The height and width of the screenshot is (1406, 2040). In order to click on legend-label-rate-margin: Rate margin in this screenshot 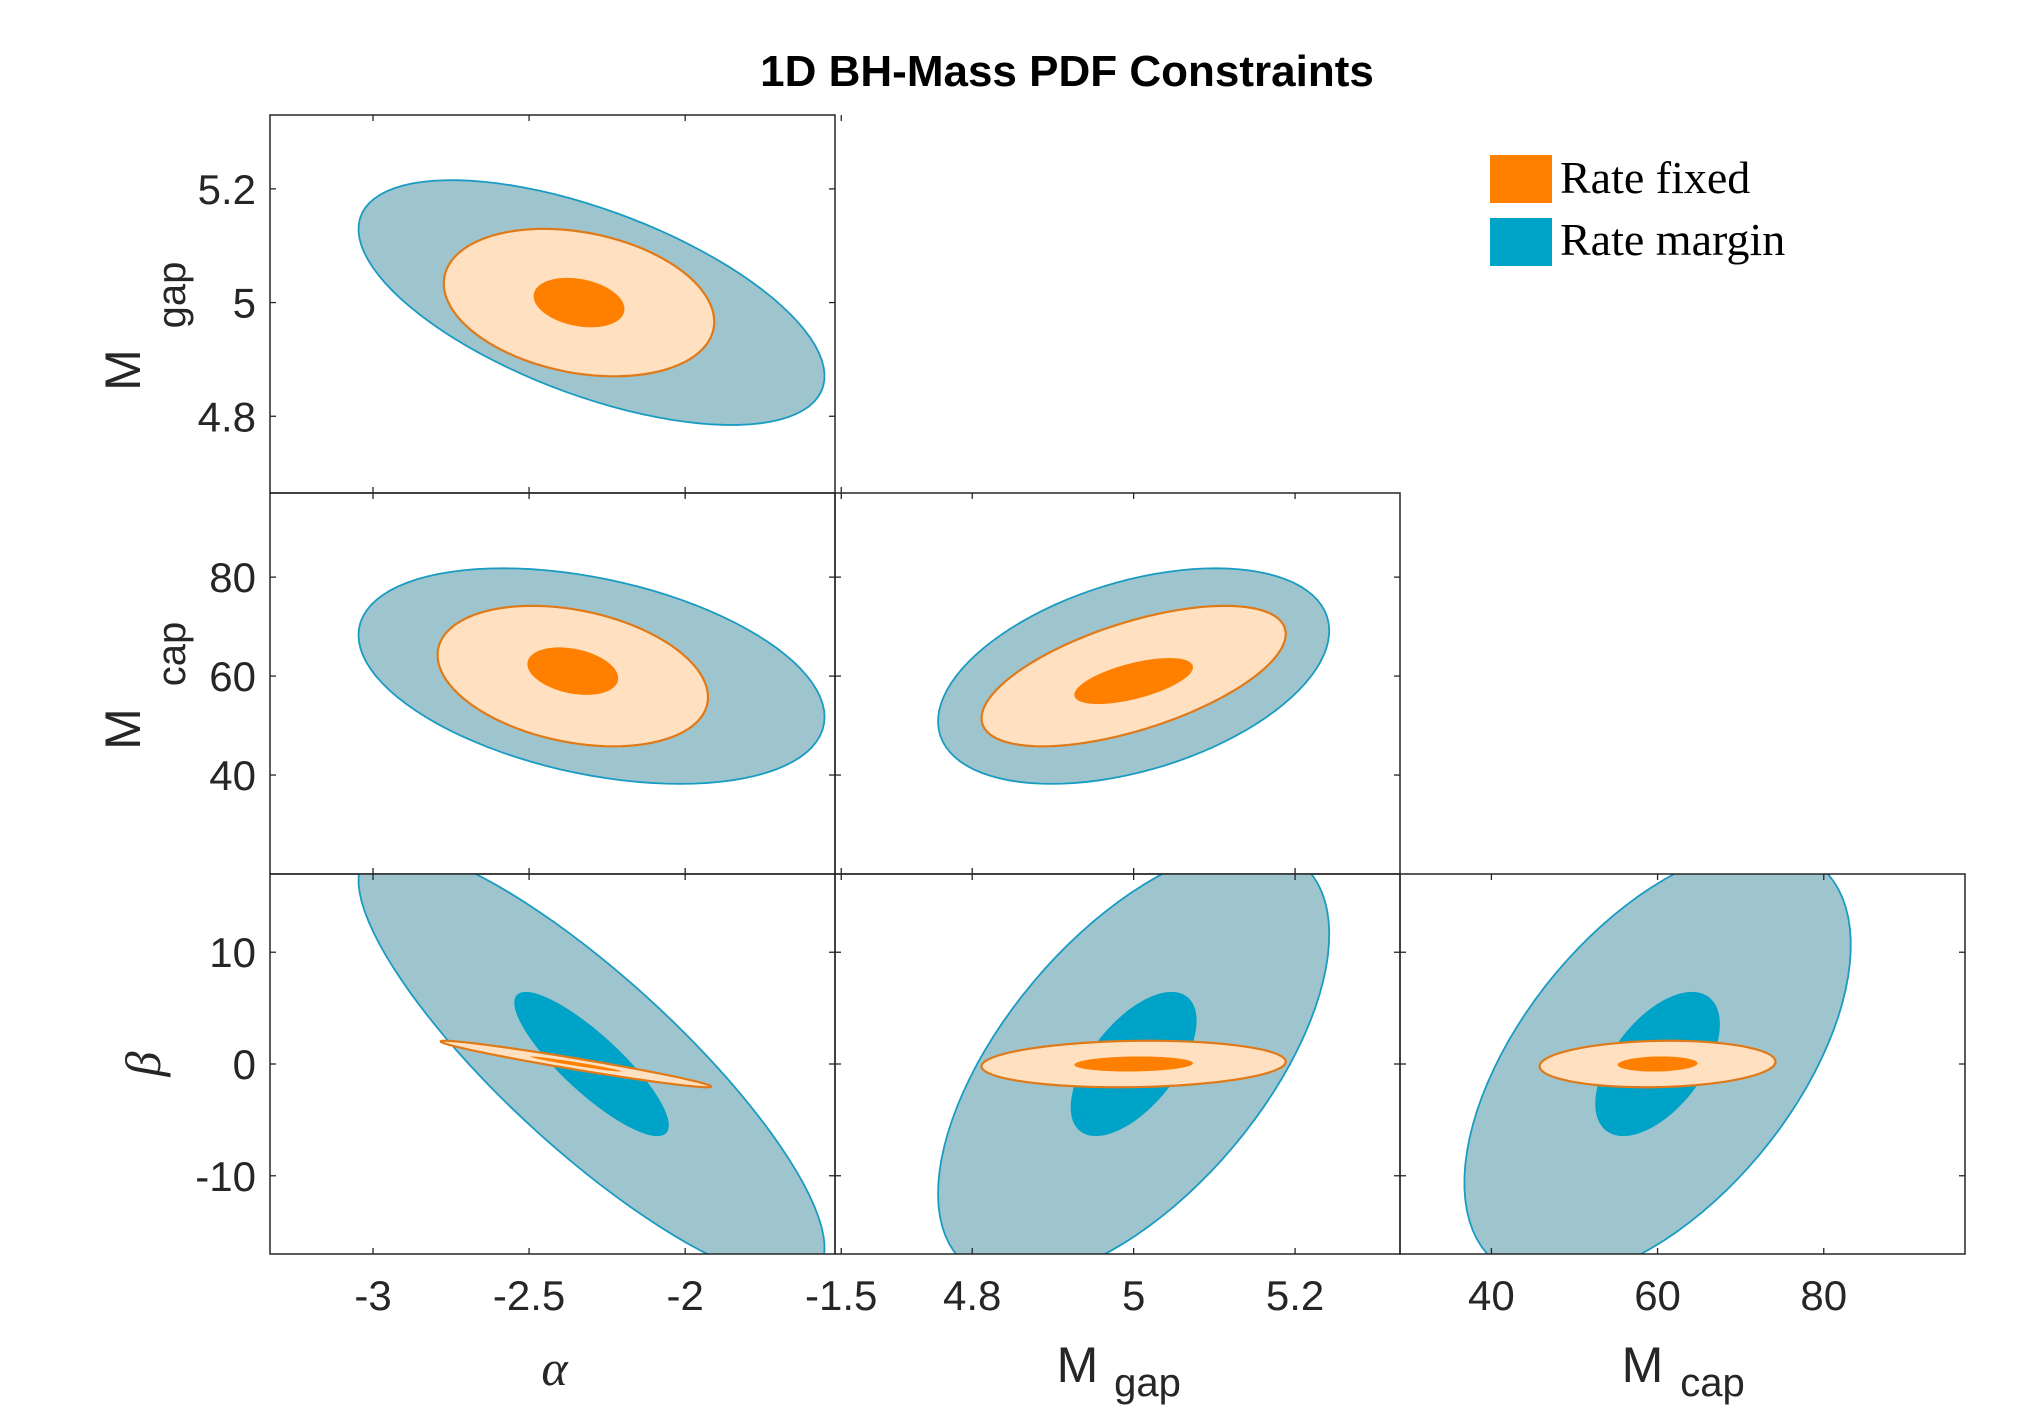, I will do `click(1672, 239)`.